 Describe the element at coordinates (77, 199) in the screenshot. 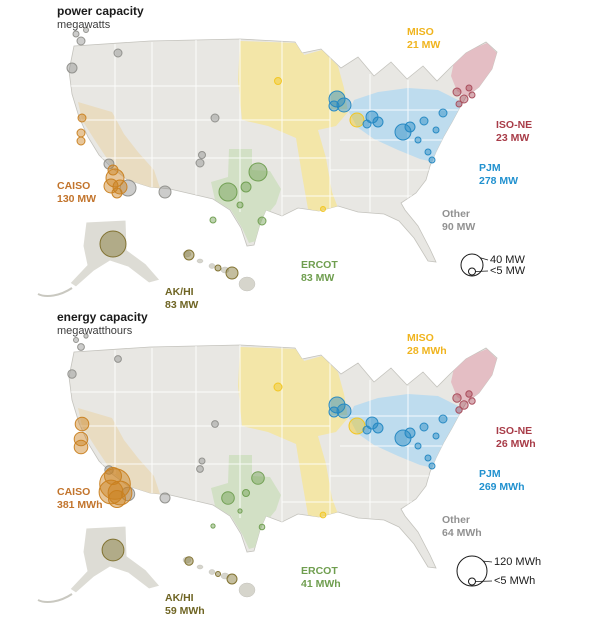

I see `label-caiso-value: 130 MW` at that location.